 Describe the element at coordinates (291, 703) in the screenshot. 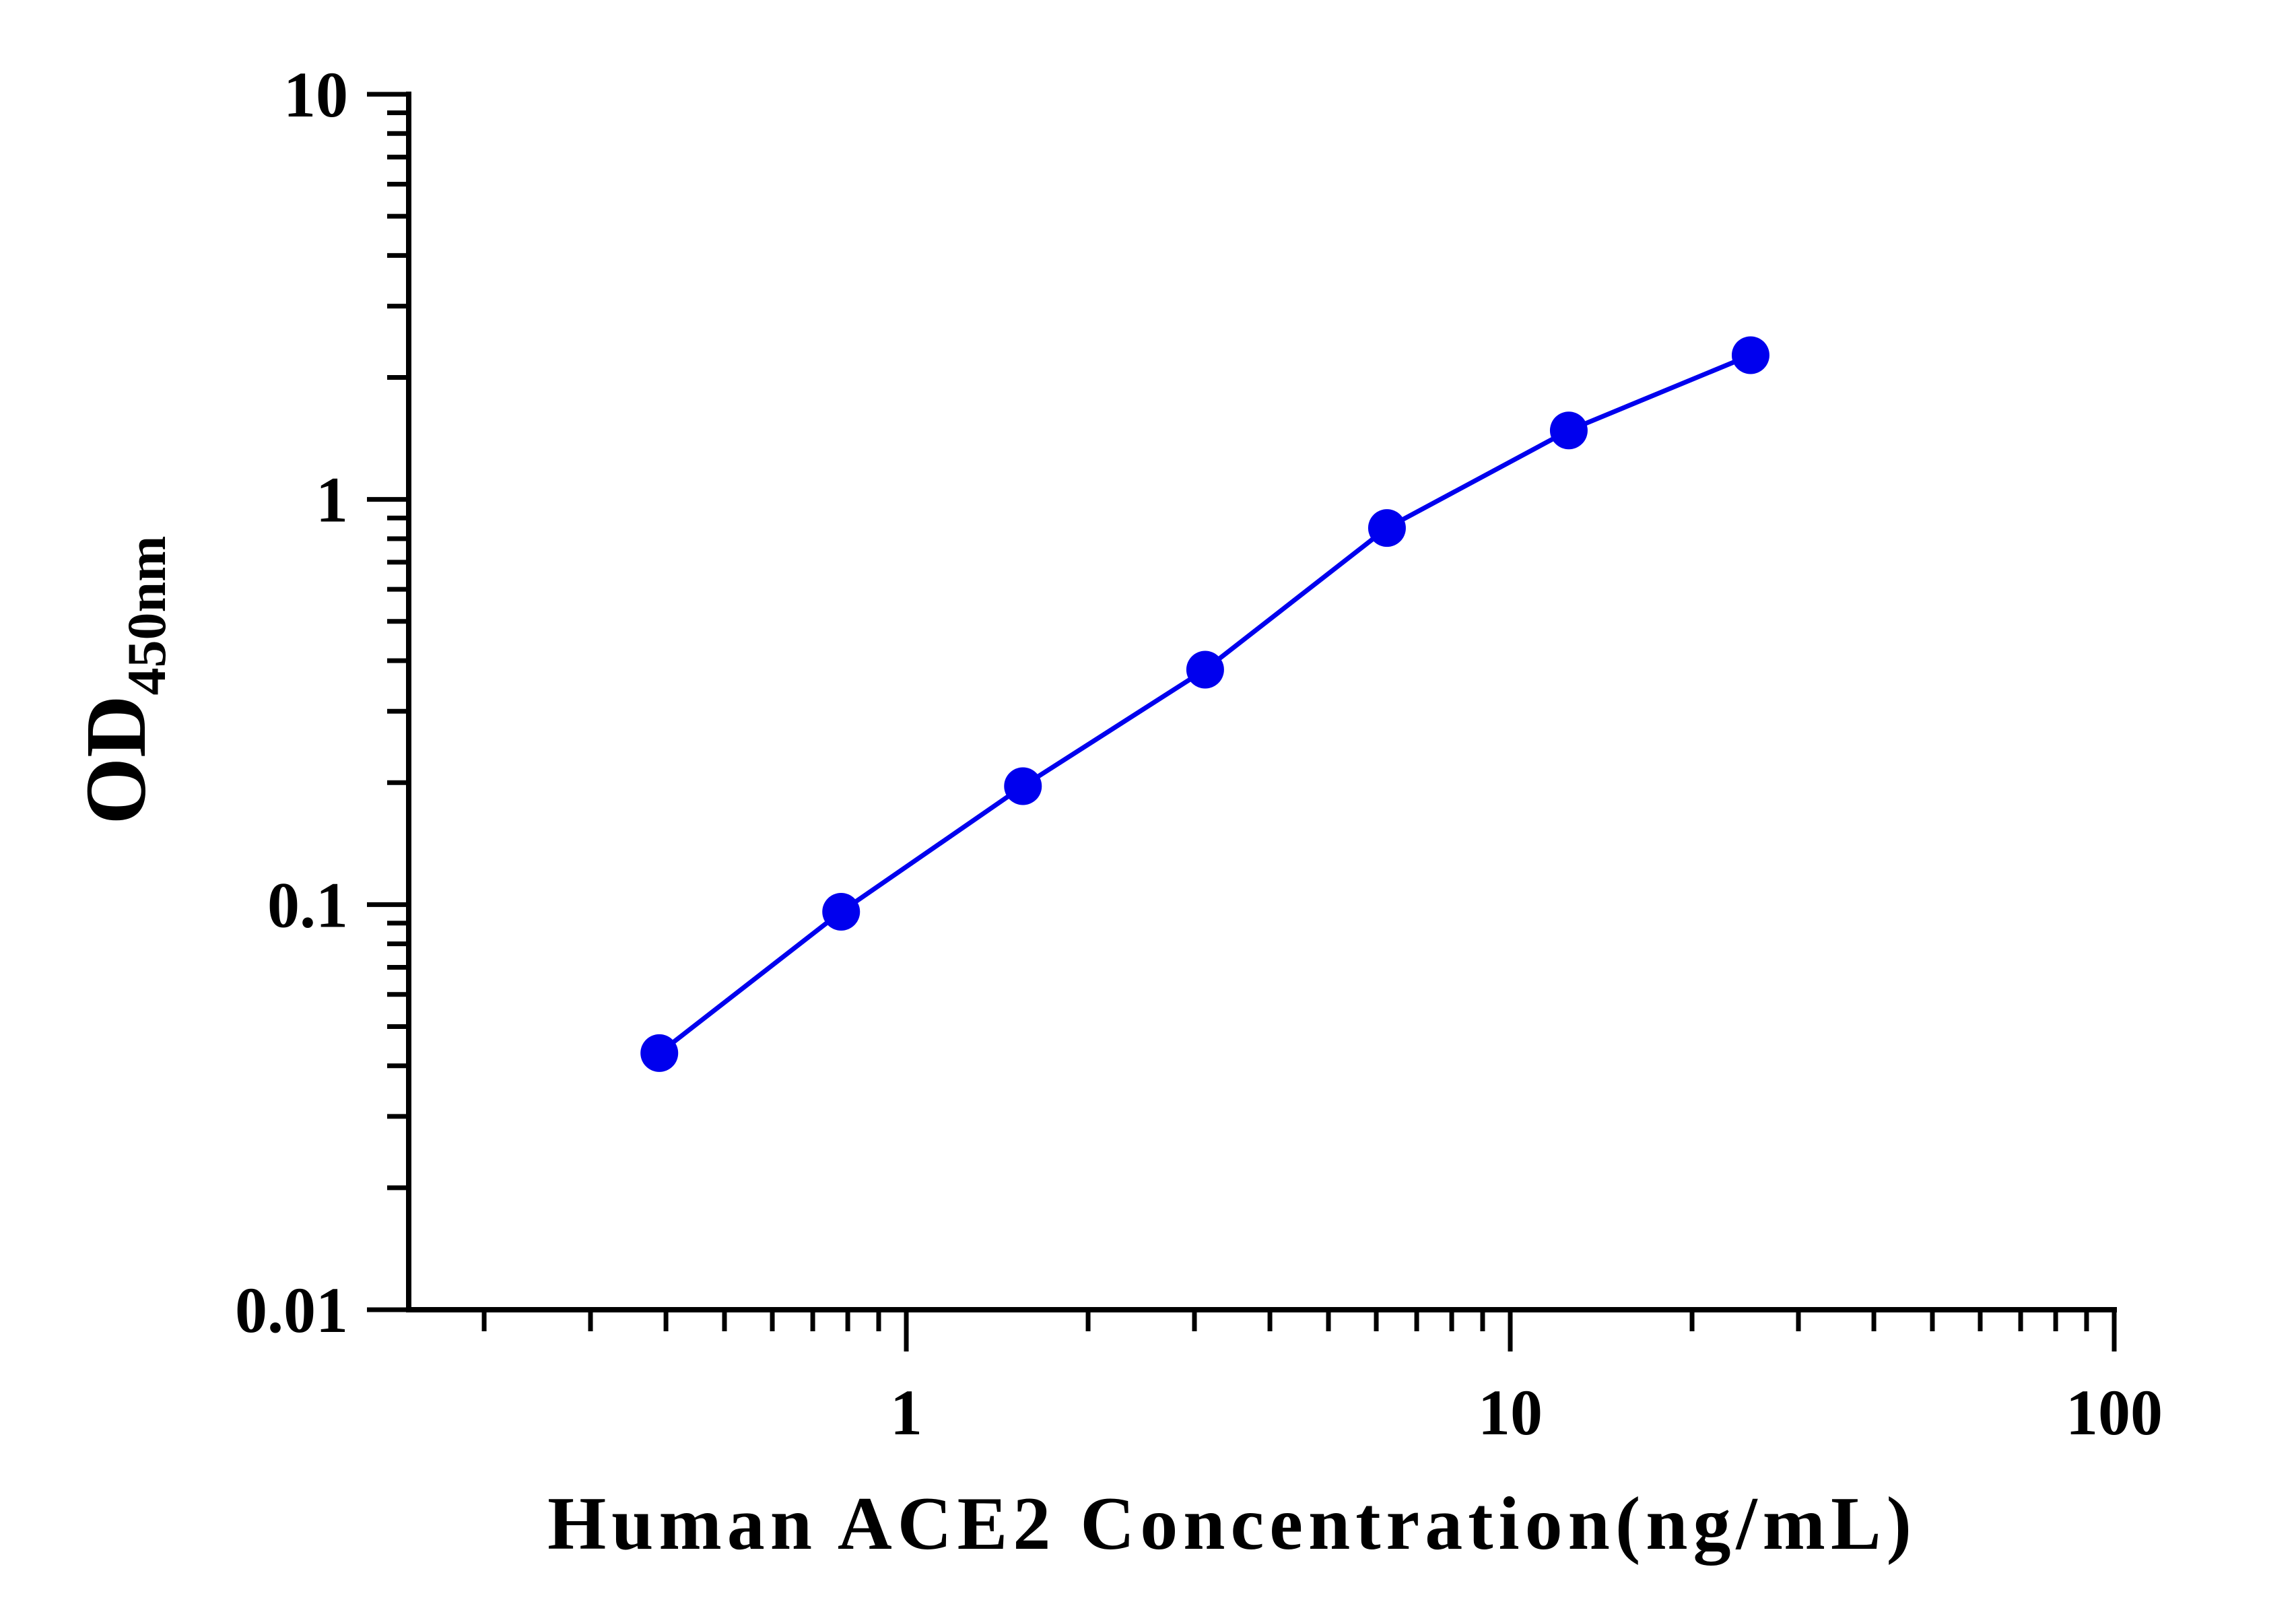

I see `y-axis-tick-labels: 0.01 0.1 1 10` at that location.